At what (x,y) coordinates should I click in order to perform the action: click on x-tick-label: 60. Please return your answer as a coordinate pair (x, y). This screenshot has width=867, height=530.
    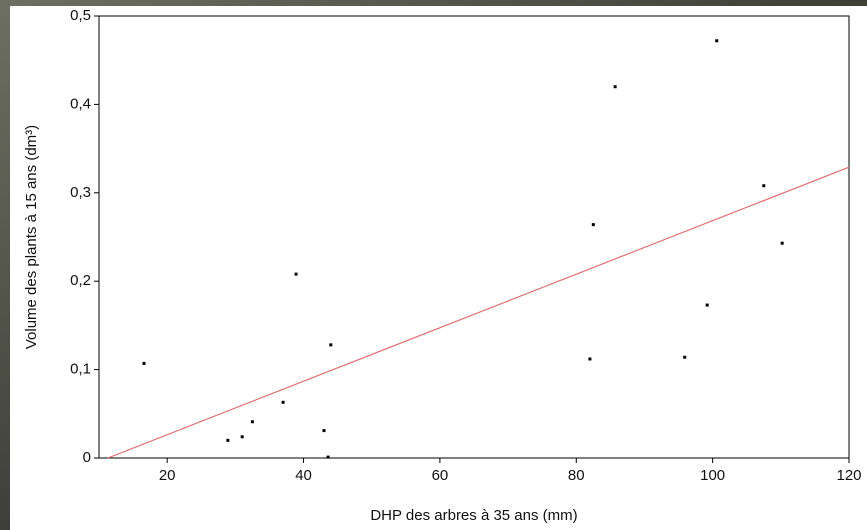
    Looking at the image, I should click on (440, 475).